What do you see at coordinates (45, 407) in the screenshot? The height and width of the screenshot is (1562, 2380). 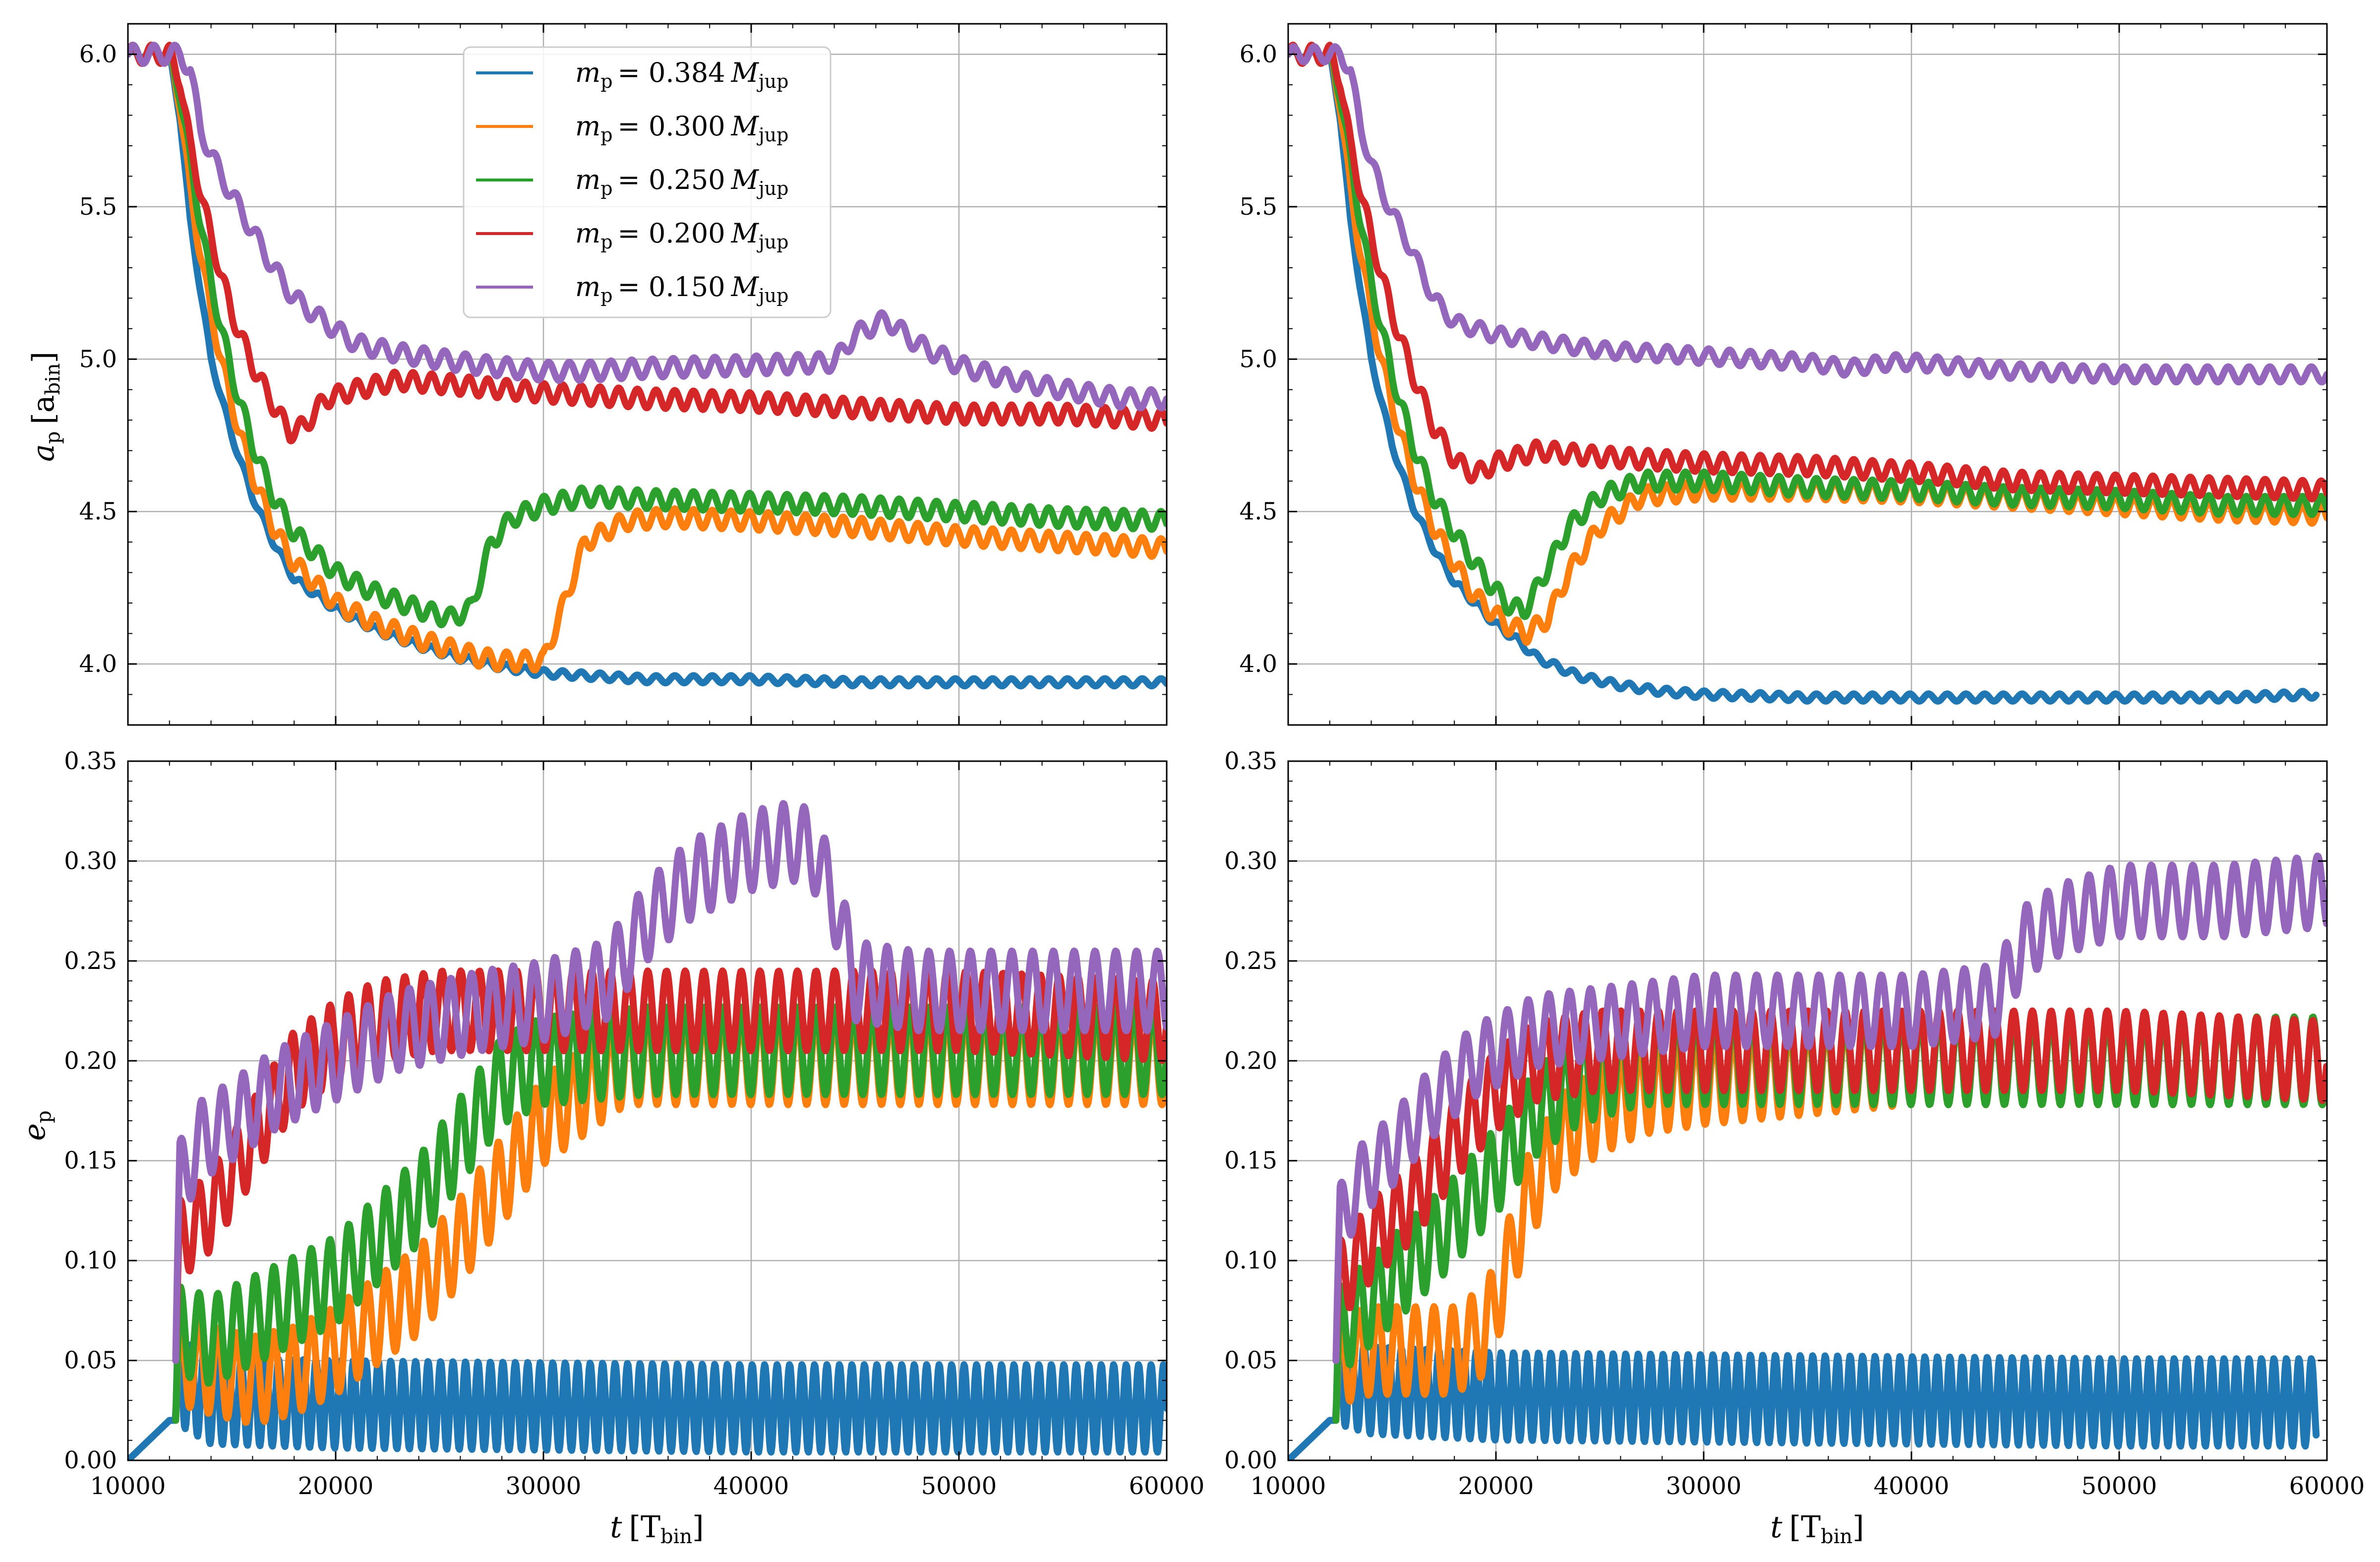 I see `ylabel-top: ap[abin]` at bounding box center [45, 407].